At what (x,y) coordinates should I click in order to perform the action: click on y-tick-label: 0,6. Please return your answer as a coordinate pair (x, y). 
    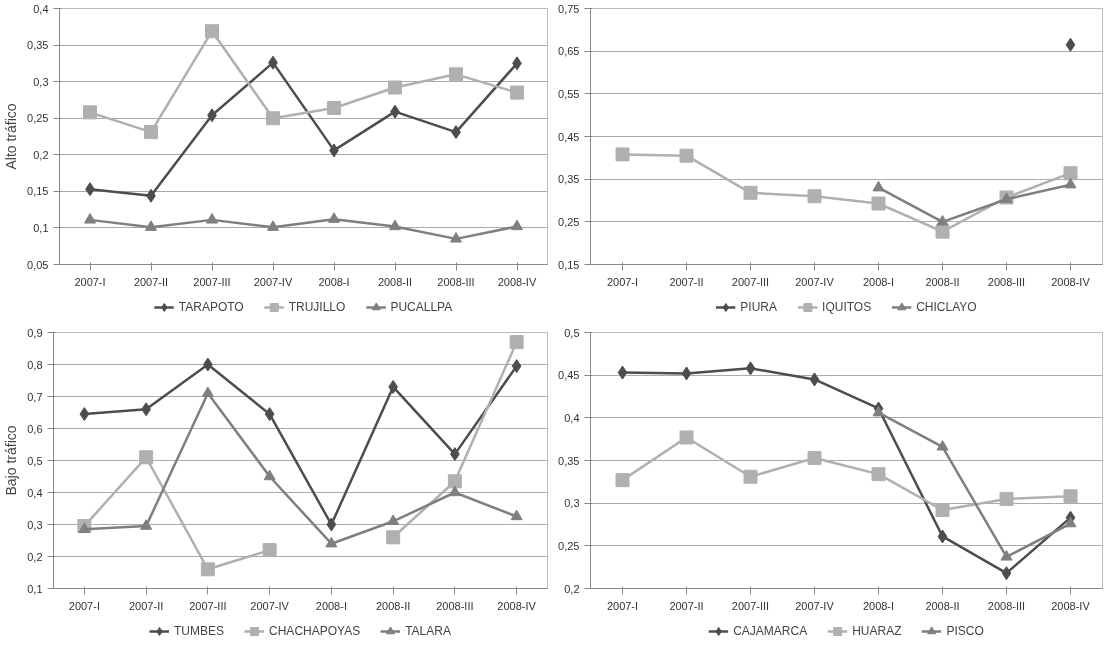
    Looking at the image, I should click on (35, 428).